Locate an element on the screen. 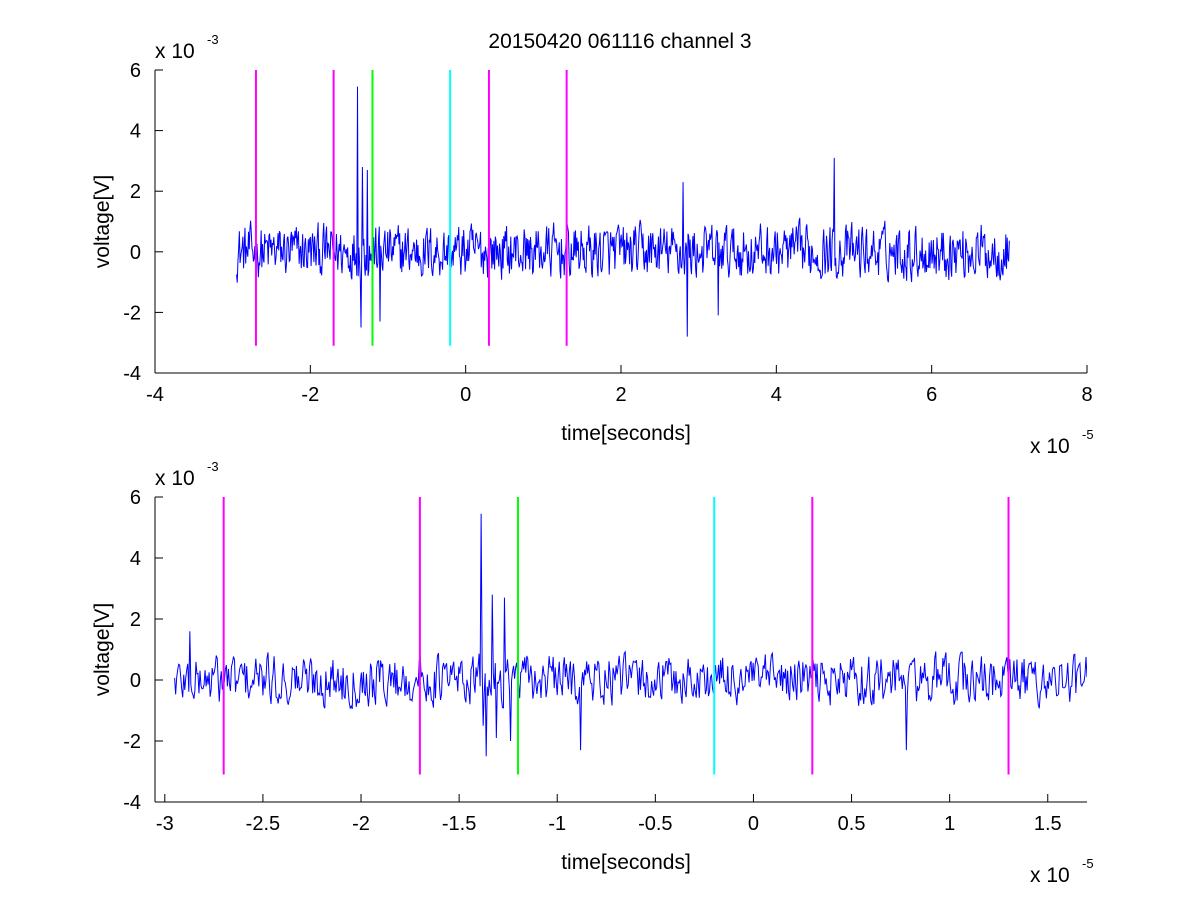 The width and height of the screenshot is (1200, 901). x-tick-label: -4 is located at coordinates (155, 395).